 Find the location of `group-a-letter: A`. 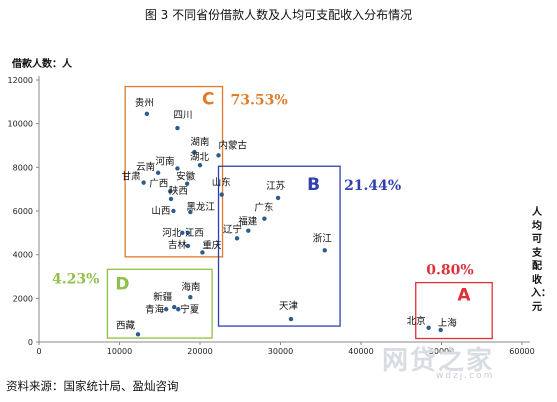

group-a-letter: A is located at coordinates (464, 296).